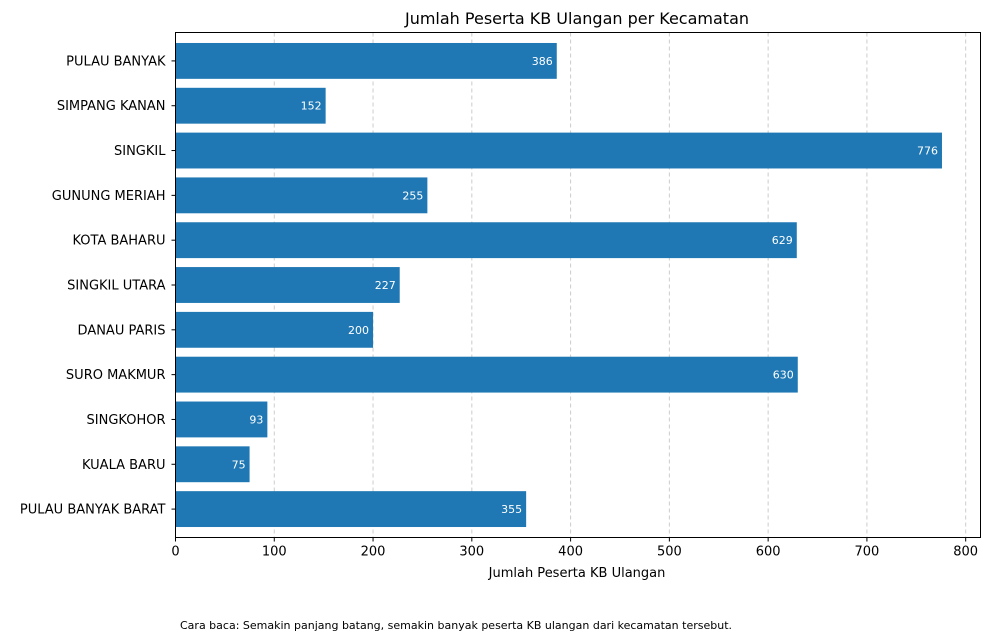 This screenshot has height=644, width=989. Describe the element at coordinates (175, 552) in the screenshot. I see `x-tick-label: 0` at that location.